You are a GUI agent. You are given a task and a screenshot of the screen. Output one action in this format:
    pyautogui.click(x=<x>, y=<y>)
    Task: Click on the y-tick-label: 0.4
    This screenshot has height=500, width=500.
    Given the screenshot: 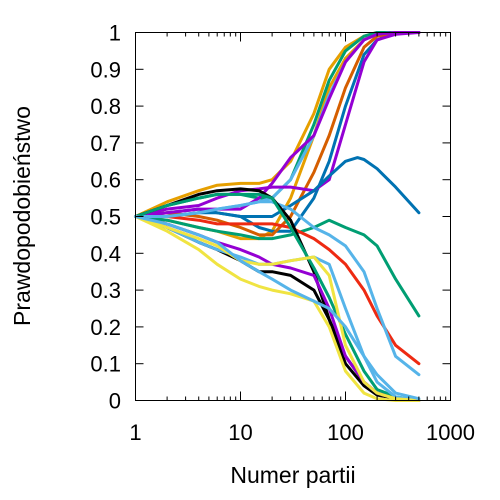 What is the action you would take?
    pyautogui.click(x=105, y=253)
    